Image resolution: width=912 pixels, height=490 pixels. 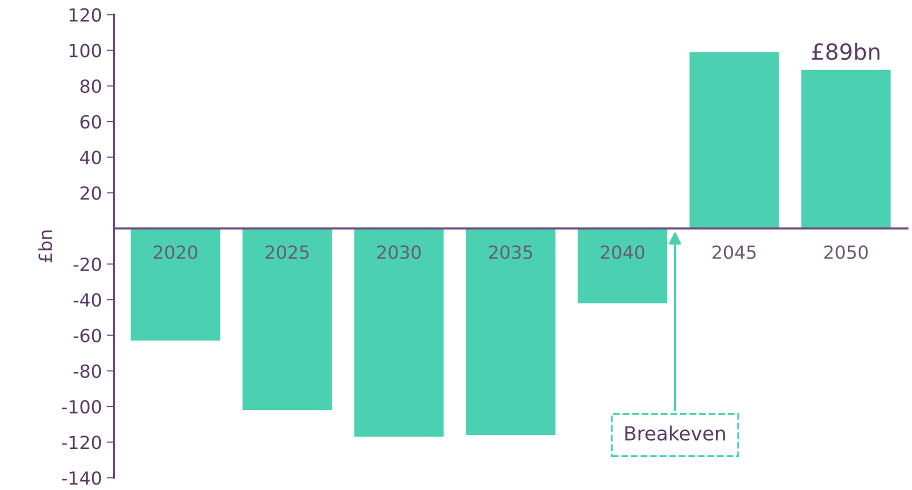 What do you see at coordinates (846, 51) in the screenshot?
I see `data-label: £89bn` at bounding box center [846, 51].